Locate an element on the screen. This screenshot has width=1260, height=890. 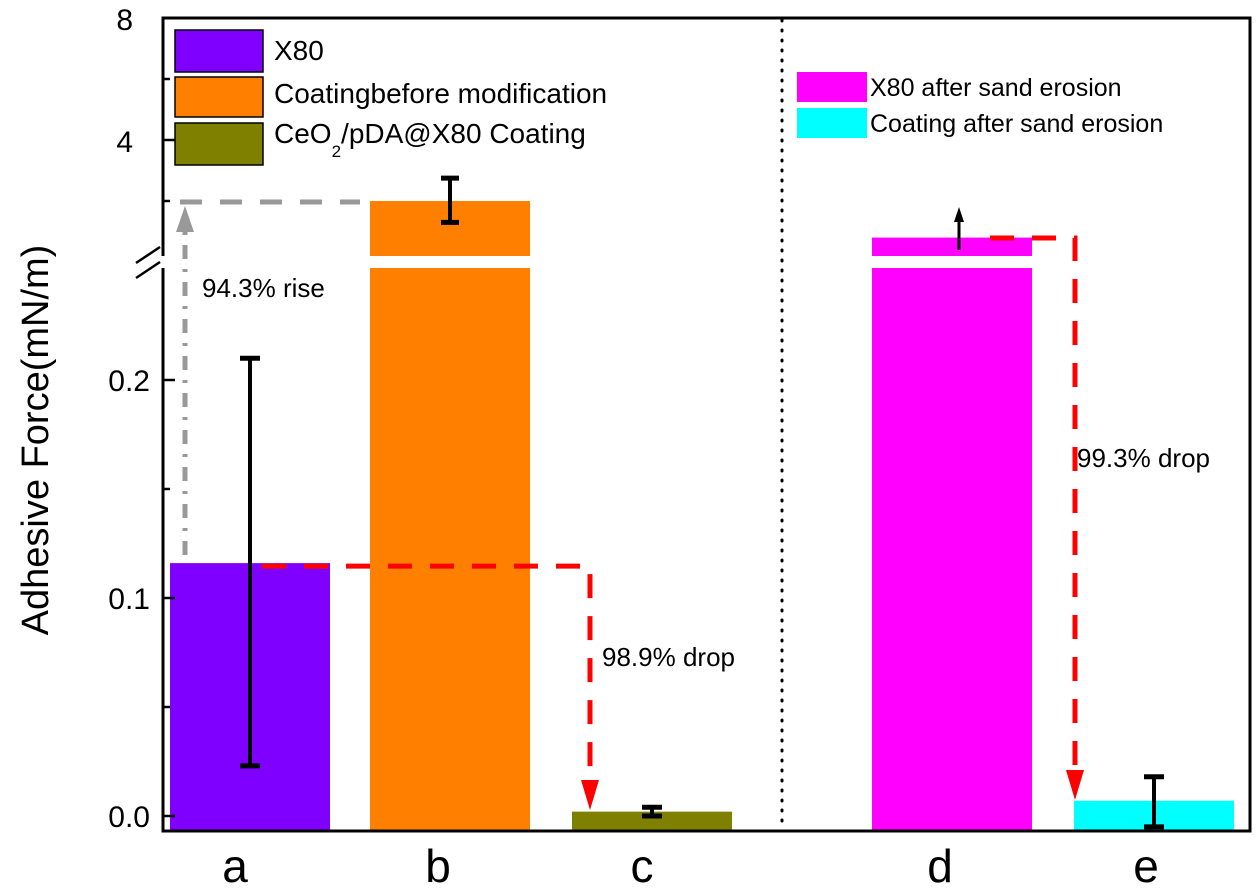
rise-arrow-head is located at coordinates (185, 219).